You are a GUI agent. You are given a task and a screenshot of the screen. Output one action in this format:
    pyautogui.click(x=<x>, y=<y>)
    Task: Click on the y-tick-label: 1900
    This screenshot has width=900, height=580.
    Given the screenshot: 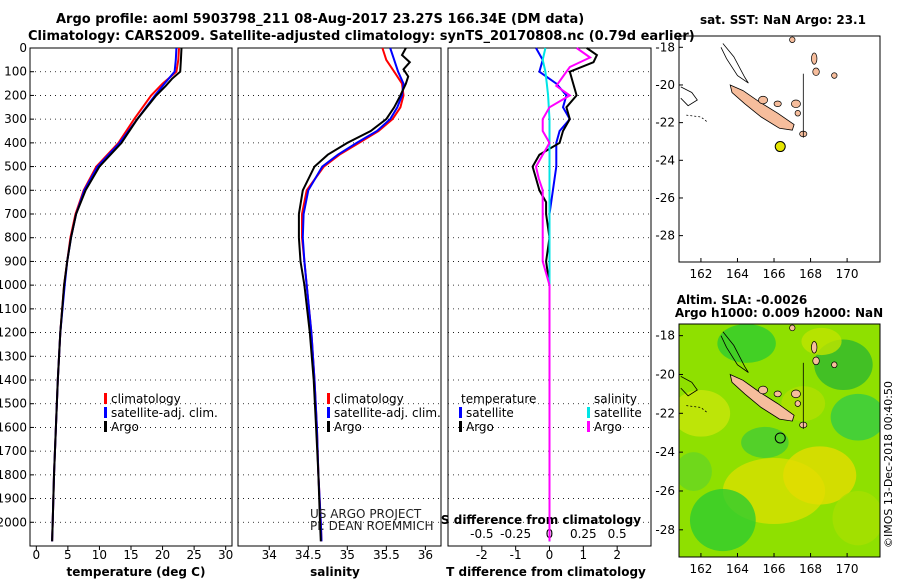 What is the action you would take?
    pyautogui.click(x=13, y=499)
    